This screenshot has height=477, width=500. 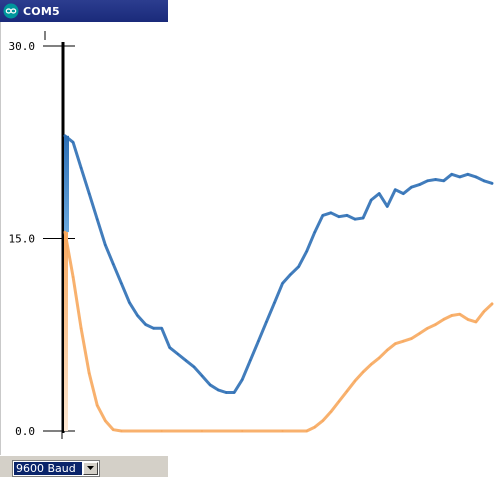 I want to click on y-tick-label: 15.0, so click(x=22, y=239).